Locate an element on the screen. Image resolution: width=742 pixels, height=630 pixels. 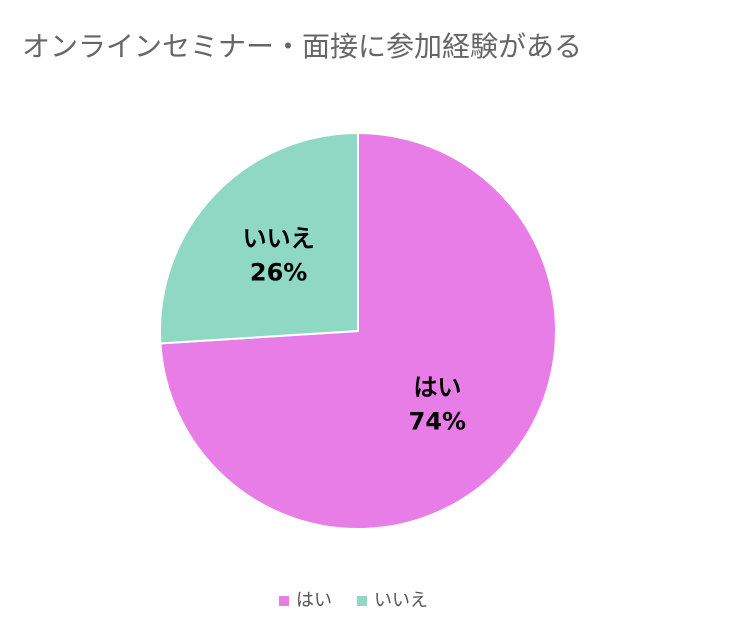
legend-label: いいえ is located at coordinates (401, 600).